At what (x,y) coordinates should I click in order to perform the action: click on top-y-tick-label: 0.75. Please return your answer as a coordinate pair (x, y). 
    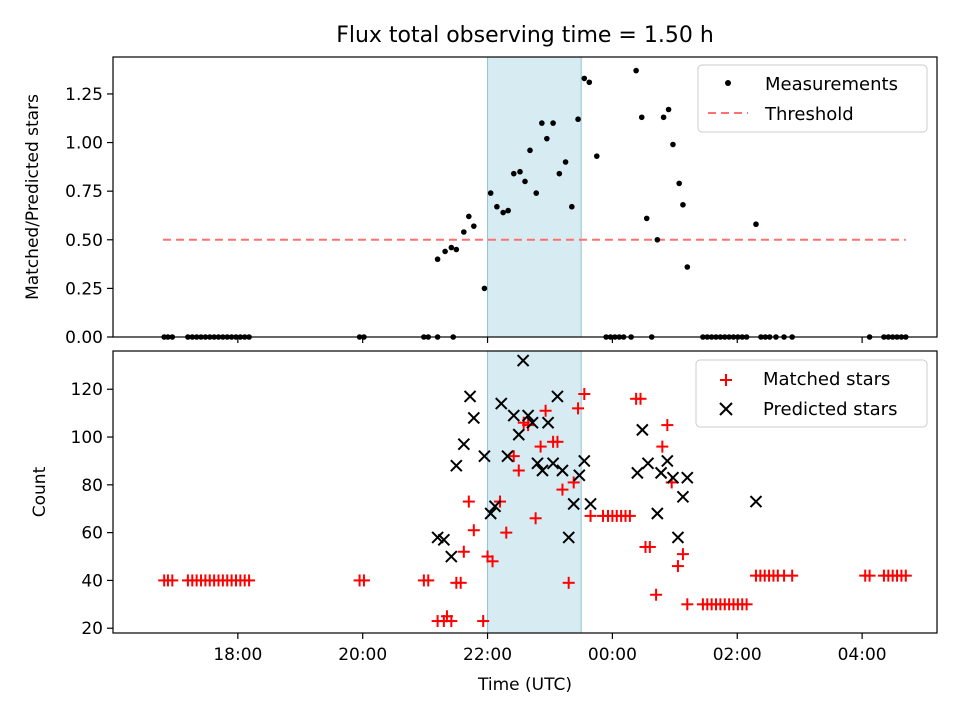
    Looking at the image, I should click on (84, 192).